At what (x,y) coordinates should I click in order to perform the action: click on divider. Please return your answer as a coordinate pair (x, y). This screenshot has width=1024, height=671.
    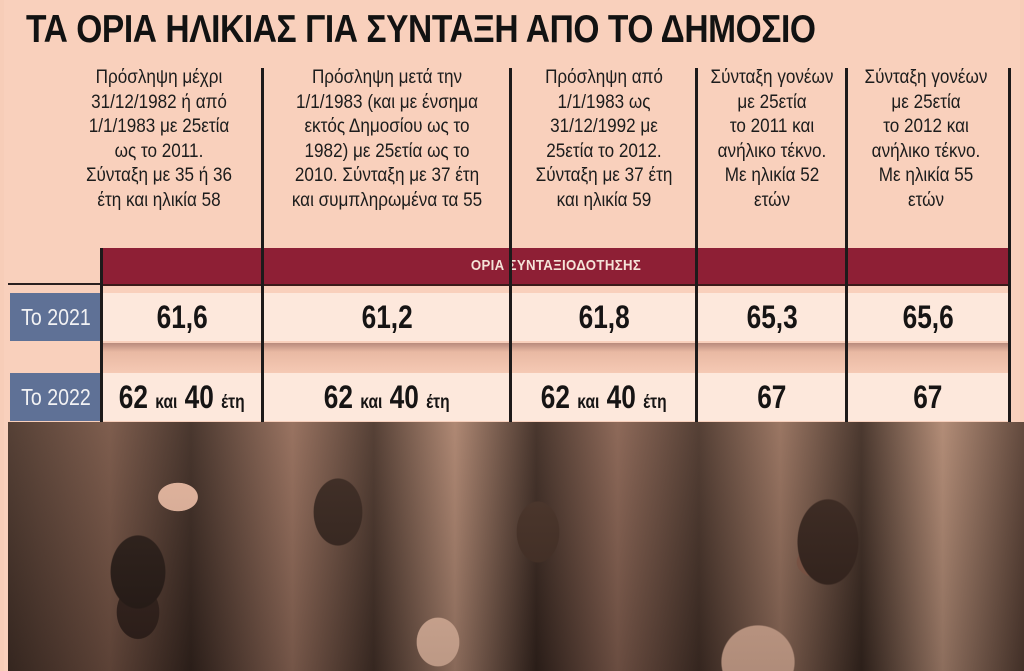
    Looking at the image, I should click on (55, 284).